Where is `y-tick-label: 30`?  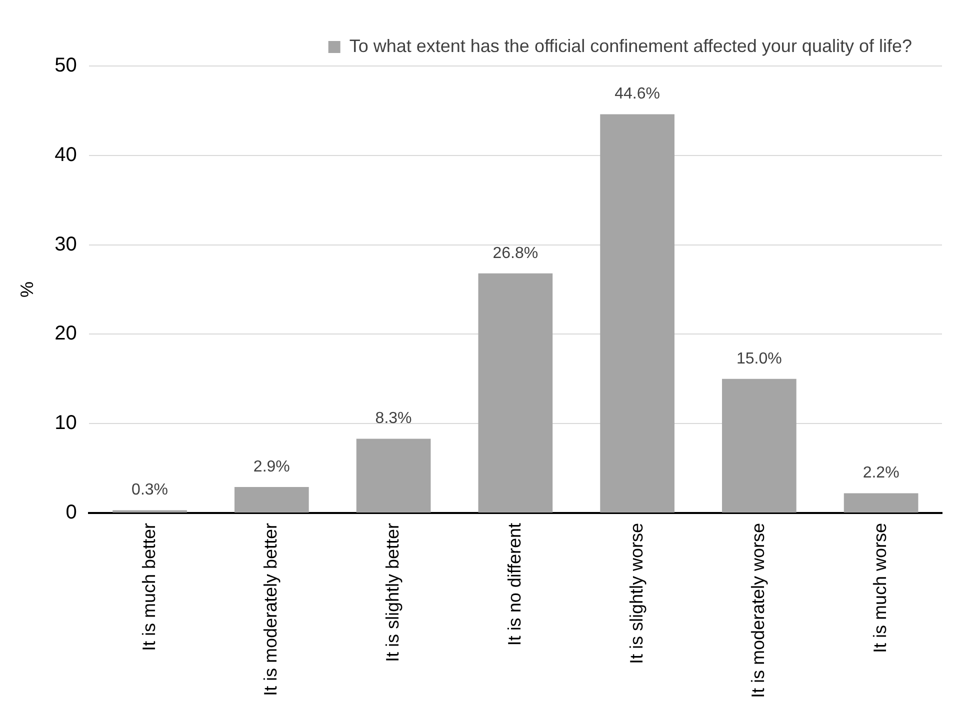 y-tick-label: 30 is located at coordinates (65, 244).